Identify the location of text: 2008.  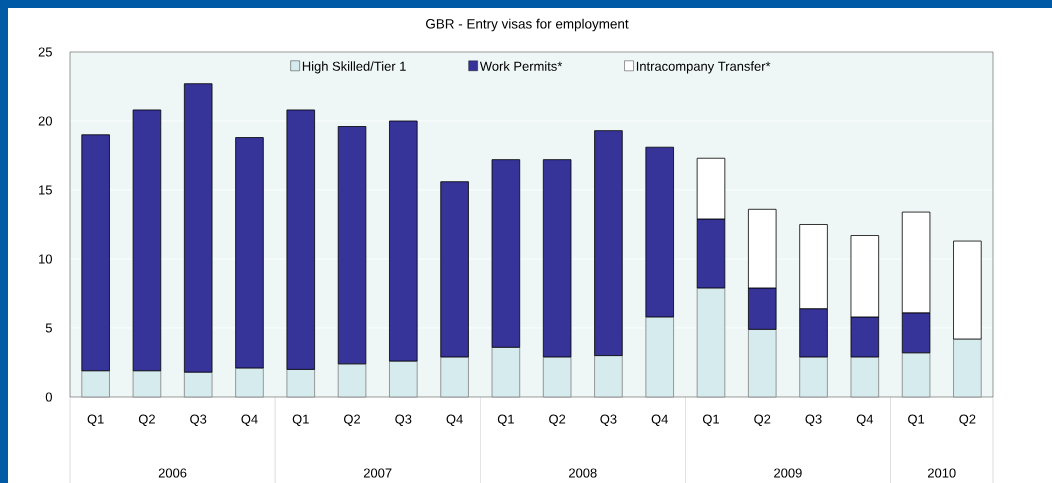
(583, 473).